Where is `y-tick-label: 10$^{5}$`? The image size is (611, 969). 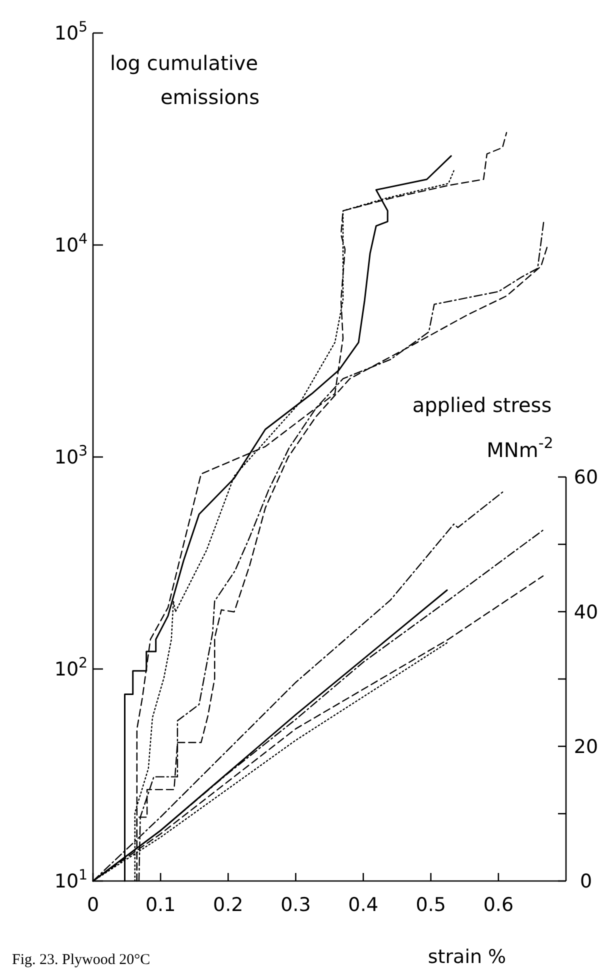
y-tick-label: 10$^{5}$ is located at coordinates (71, 32).